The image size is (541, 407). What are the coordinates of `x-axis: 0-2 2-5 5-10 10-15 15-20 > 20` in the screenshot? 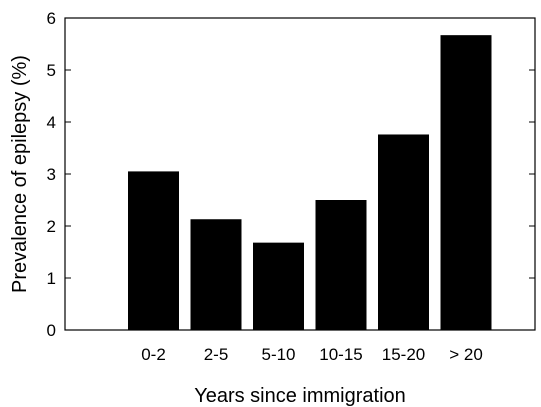 It's located at (312, 354).